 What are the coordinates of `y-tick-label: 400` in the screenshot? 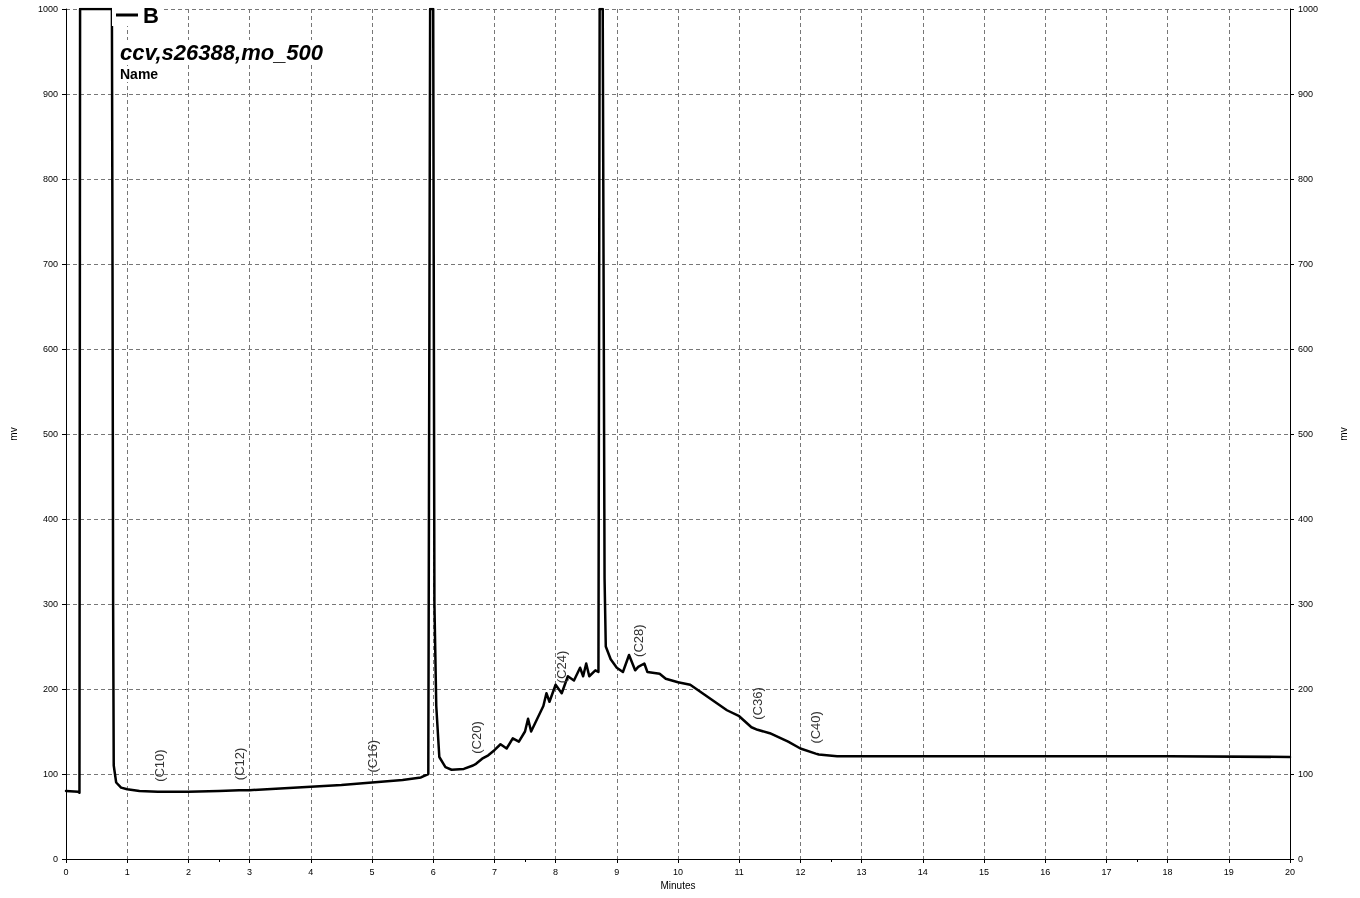 It's located at (50, 519).